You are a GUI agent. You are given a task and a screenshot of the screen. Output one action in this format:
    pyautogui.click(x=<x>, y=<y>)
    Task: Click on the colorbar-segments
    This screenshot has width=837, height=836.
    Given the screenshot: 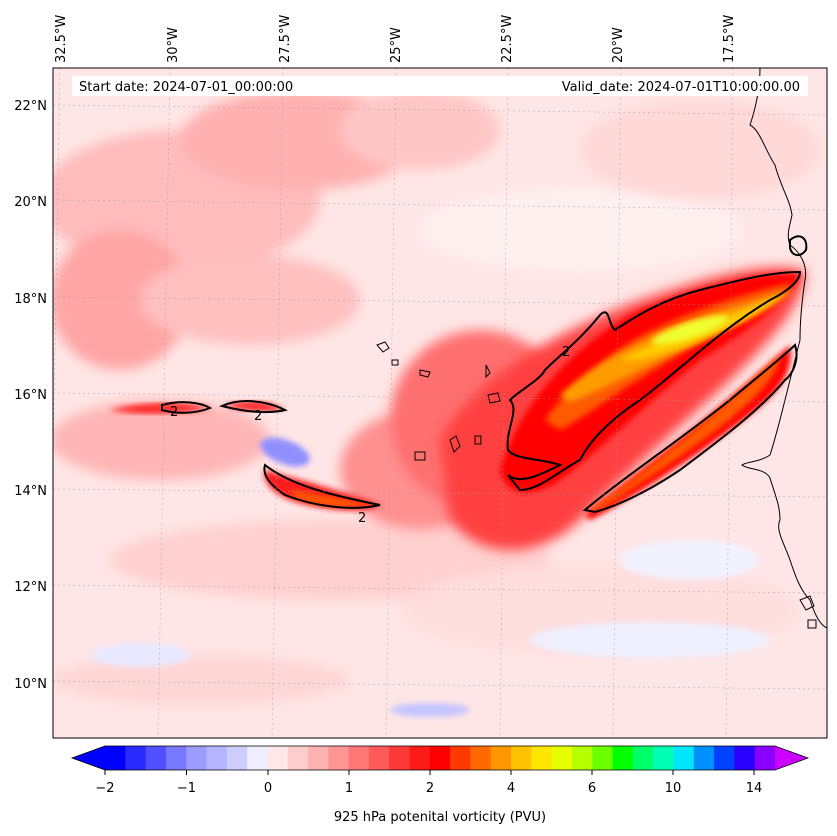 What is the action you would take?
    pyautogui.click(x=440, y=758)
    